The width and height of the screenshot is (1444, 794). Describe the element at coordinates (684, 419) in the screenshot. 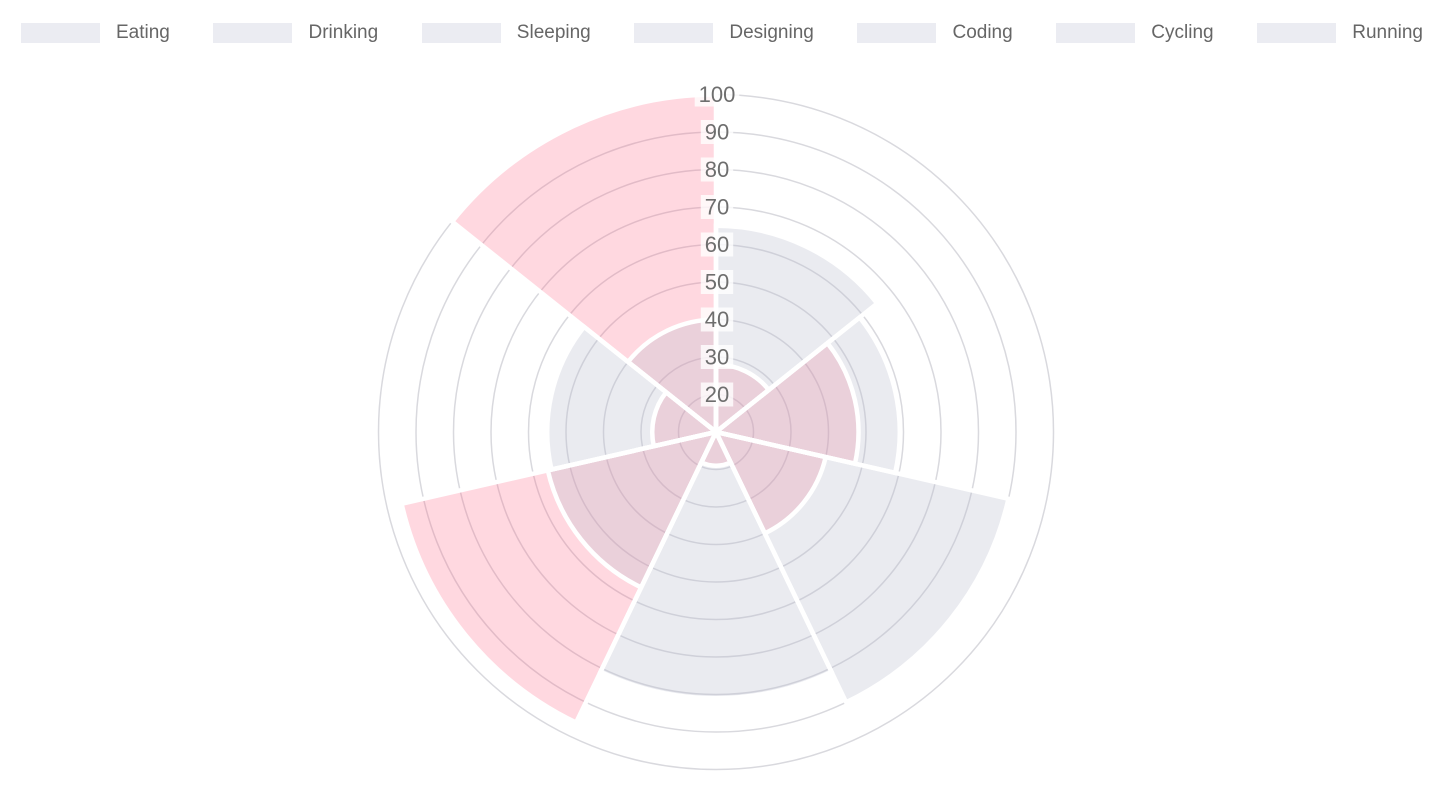

I see `slice-cycling-pink` at that location.